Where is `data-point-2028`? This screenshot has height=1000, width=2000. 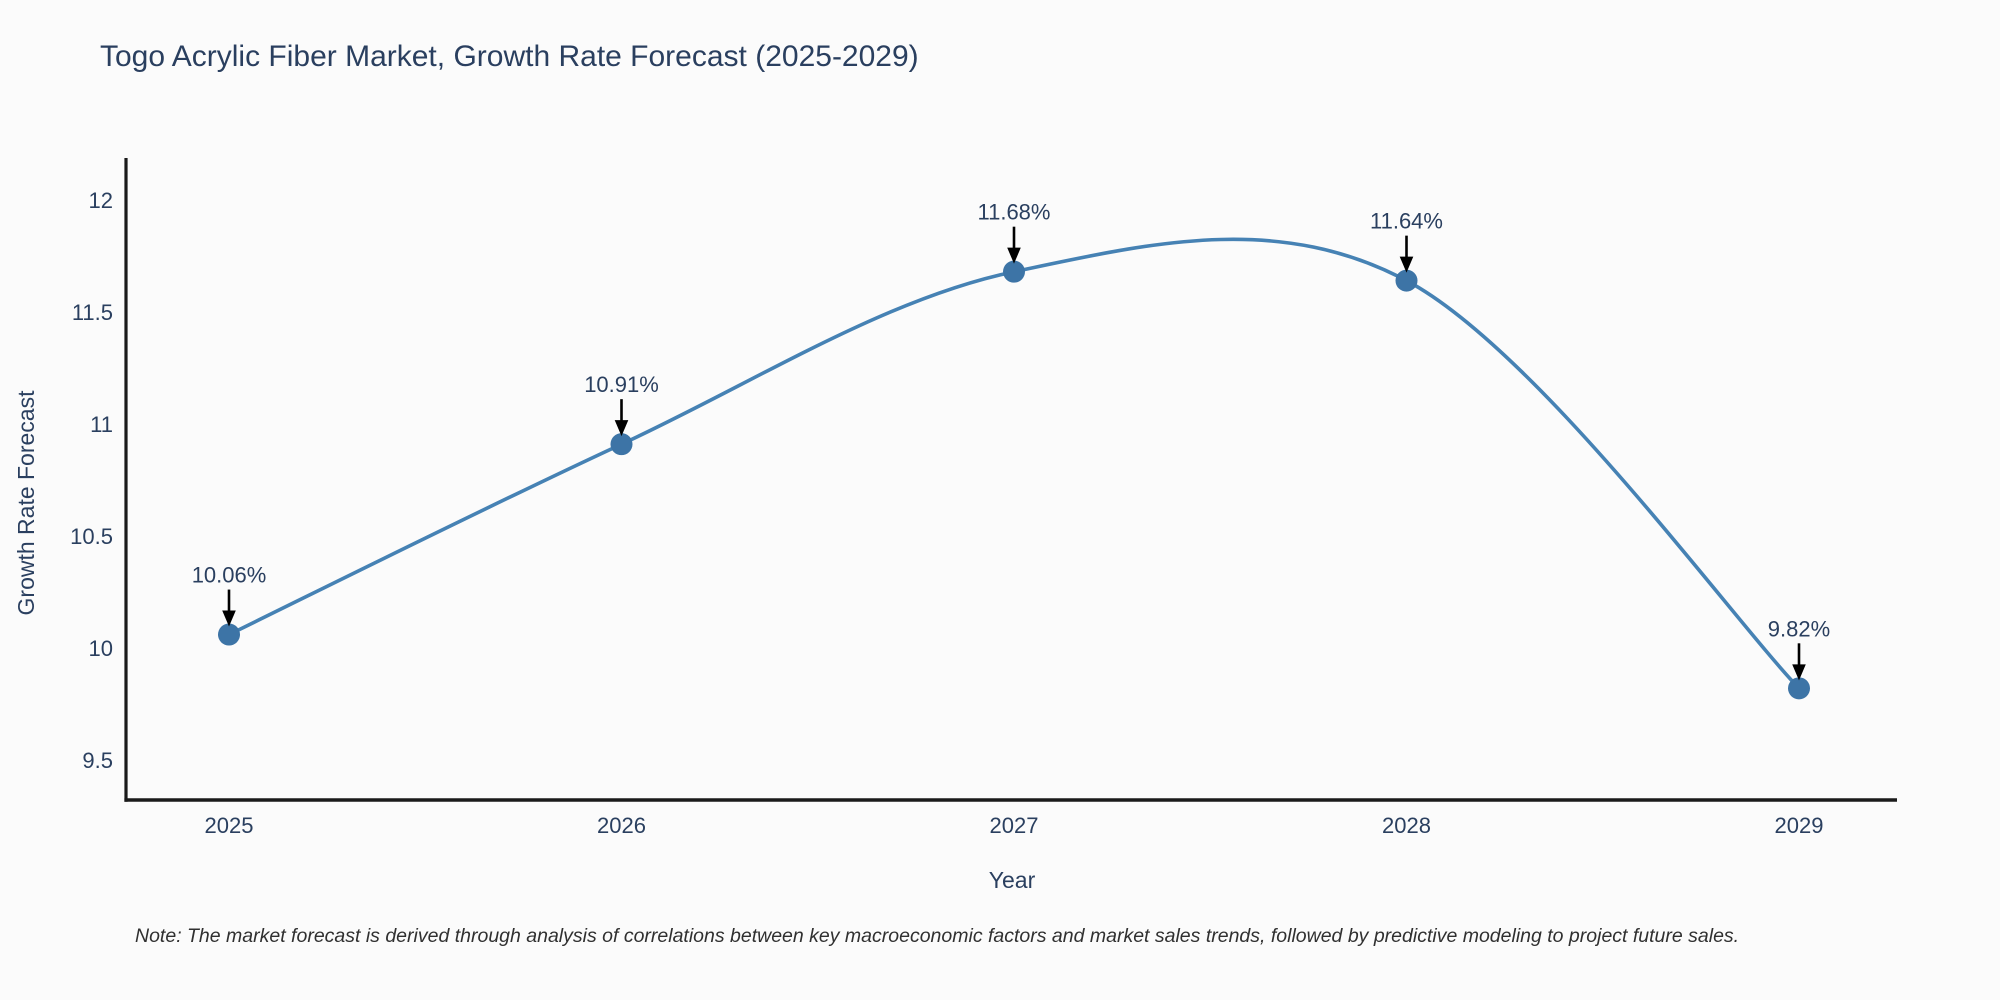 data-point-2028 is located at coordinates (1406, 280).